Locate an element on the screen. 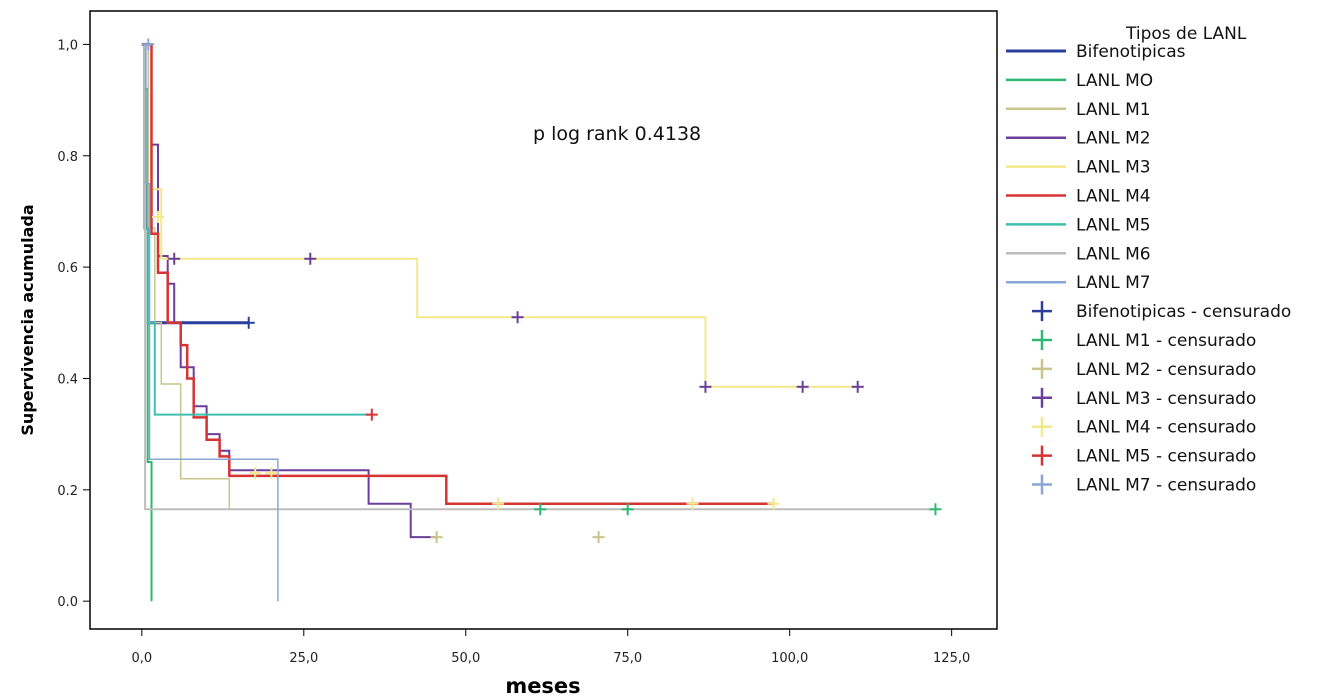 The height and width of the screenshot is (700, 1326). y-tick-label: 0.6 is located at coordinates (67, 268).